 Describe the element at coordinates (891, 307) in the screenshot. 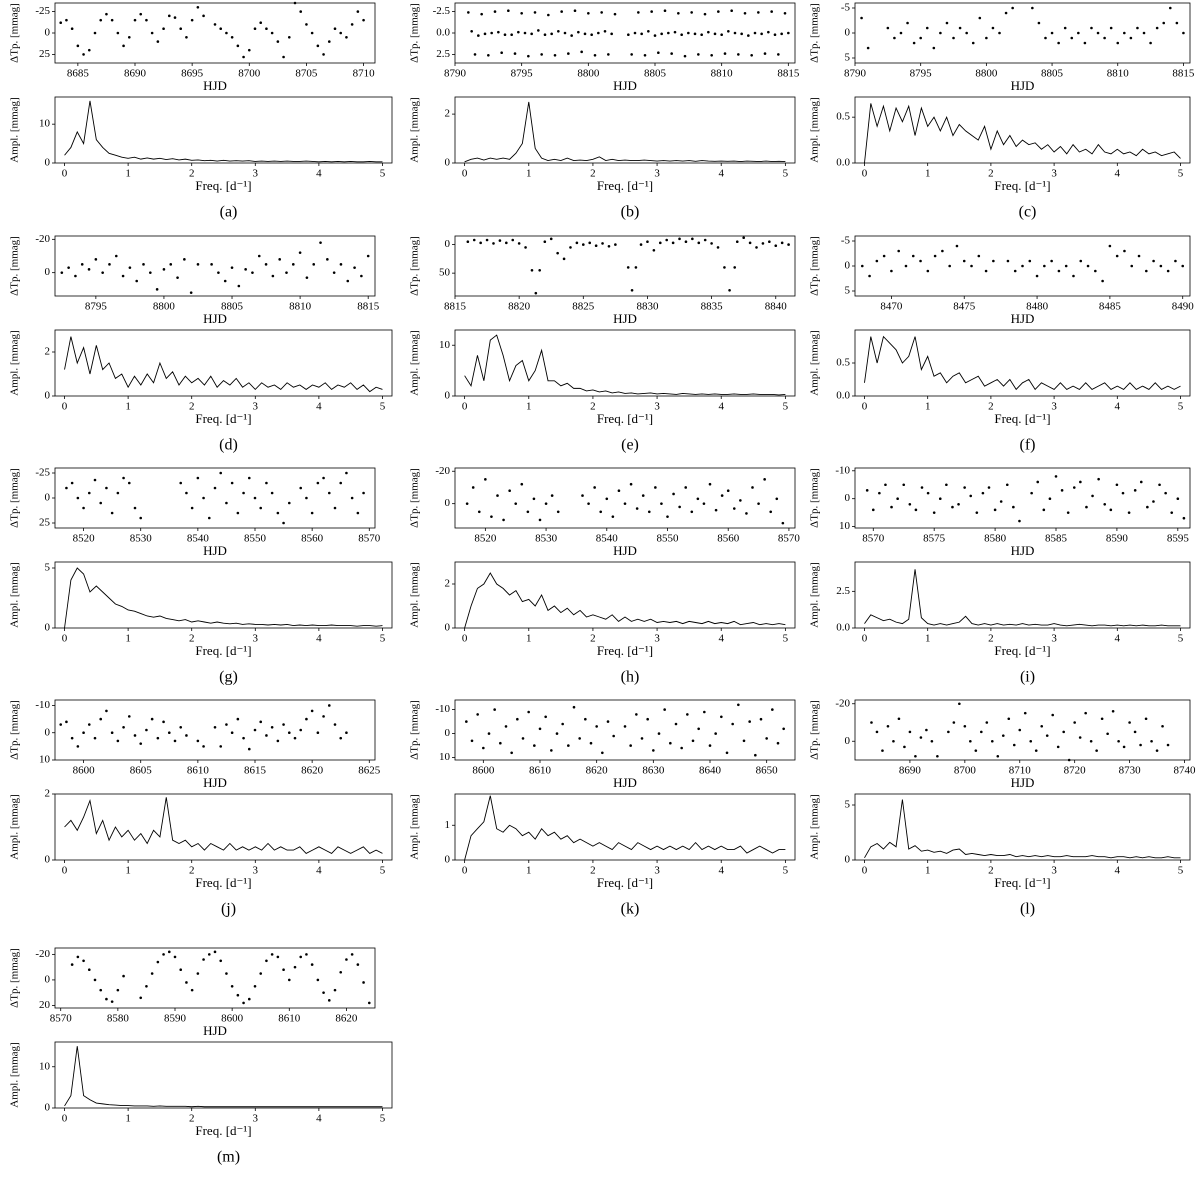

I see `x-tick-label: 8470` at that location.